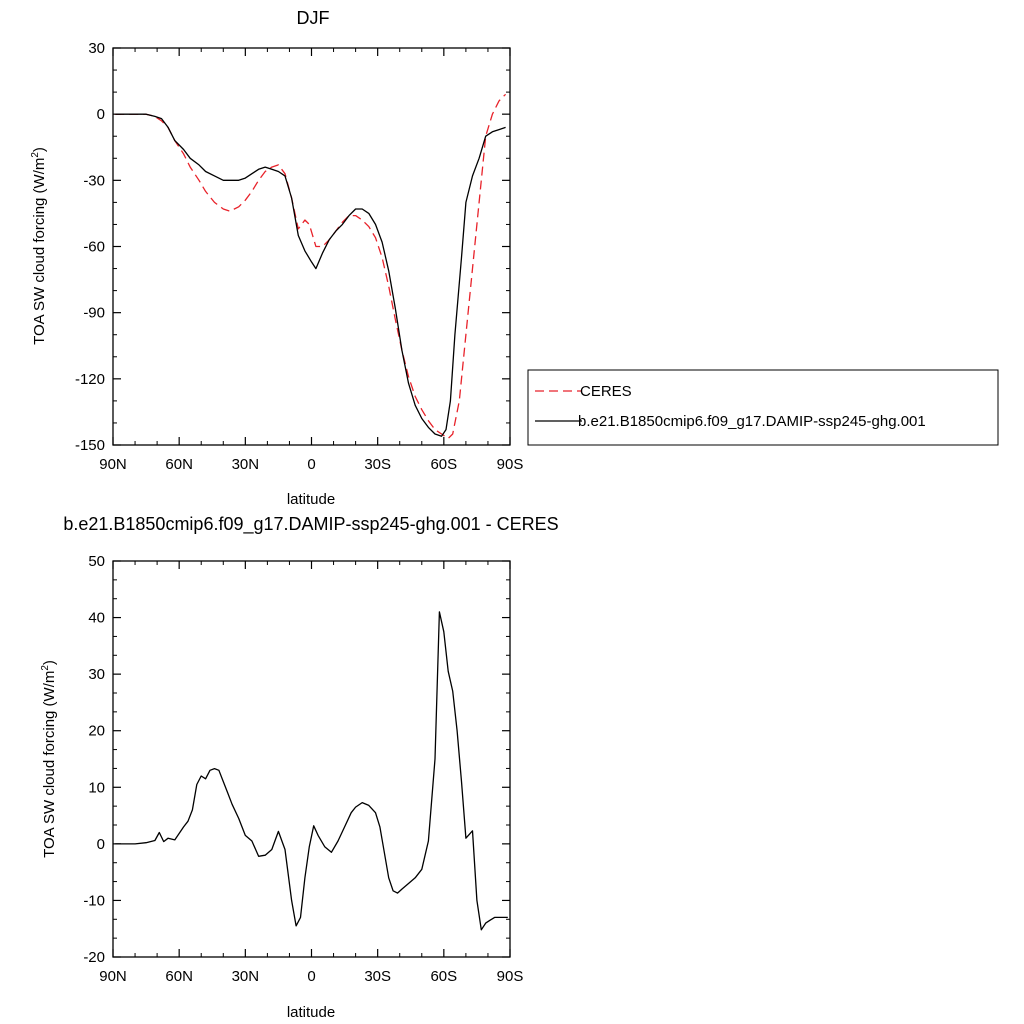 This screenshot has height=1024, width=1024. I want to click on y-tick-label: -30, so click(94, 180).